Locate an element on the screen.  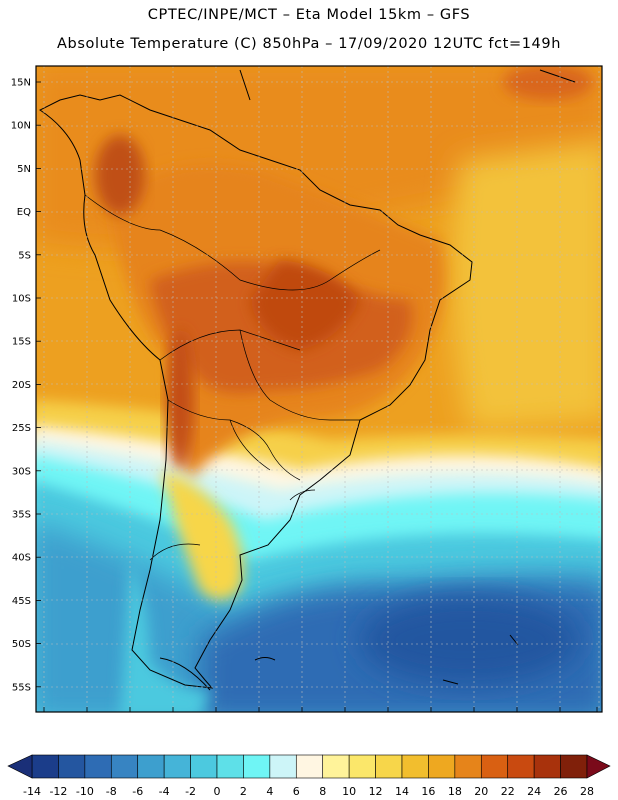
colorbar-label: 6 is located at coordinates (296, 791).